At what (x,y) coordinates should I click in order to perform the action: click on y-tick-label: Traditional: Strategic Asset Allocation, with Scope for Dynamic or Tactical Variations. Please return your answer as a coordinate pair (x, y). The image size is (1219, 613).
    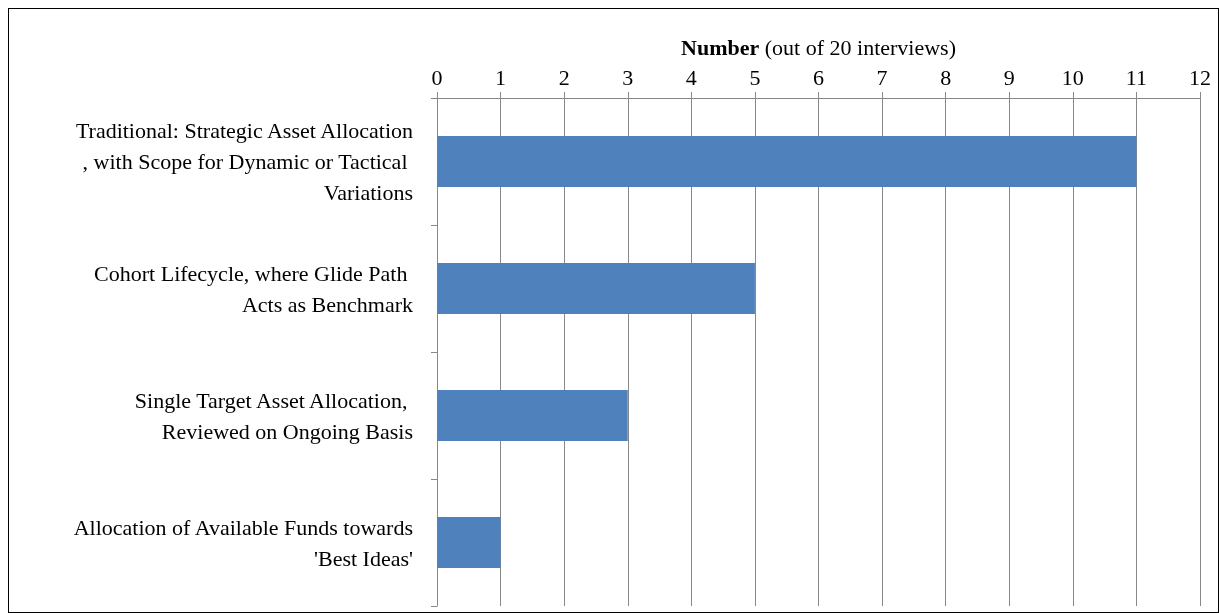
    Looking at the image, I should click on (244, 161).